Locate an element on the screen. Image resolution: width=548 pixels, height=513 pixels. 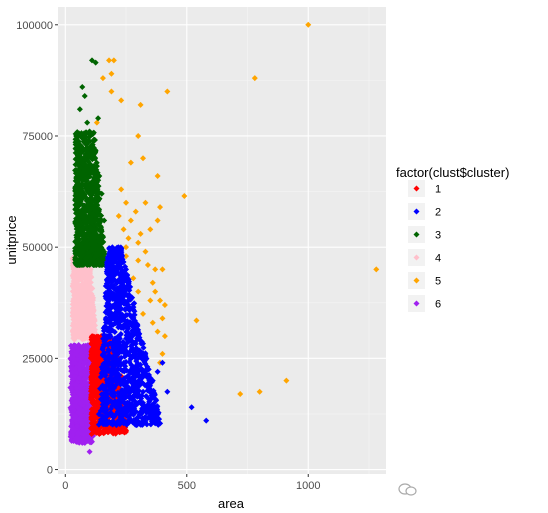
legend-label-cluster-3: 3 is located at coordinates (438, 236).